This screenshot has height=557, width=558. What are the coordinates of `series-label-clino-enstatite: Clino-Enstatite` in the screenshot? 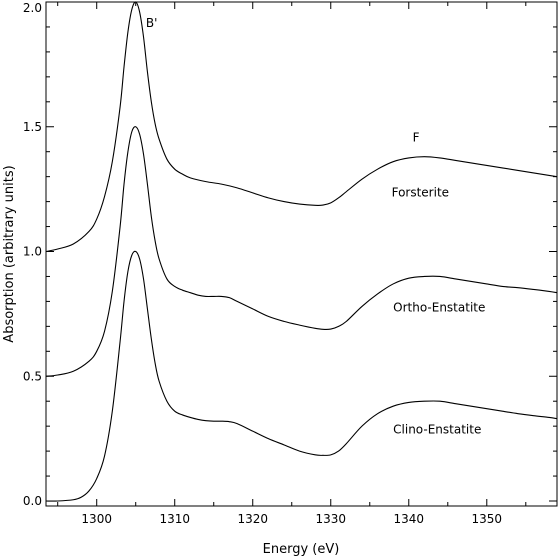 It's located at (437, 430).